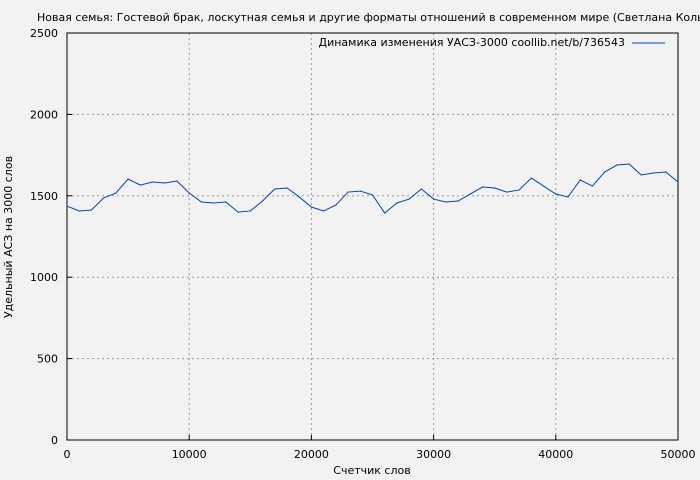 The width and height of the screenshot is (700, 480). I want to click on y-tick-label: 1500, so click(44, 196).